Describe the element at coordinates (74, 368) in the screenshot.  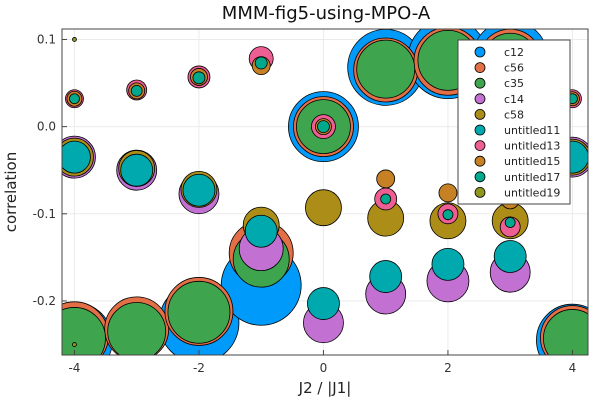
I see `x-tick-label: -4` at that location.